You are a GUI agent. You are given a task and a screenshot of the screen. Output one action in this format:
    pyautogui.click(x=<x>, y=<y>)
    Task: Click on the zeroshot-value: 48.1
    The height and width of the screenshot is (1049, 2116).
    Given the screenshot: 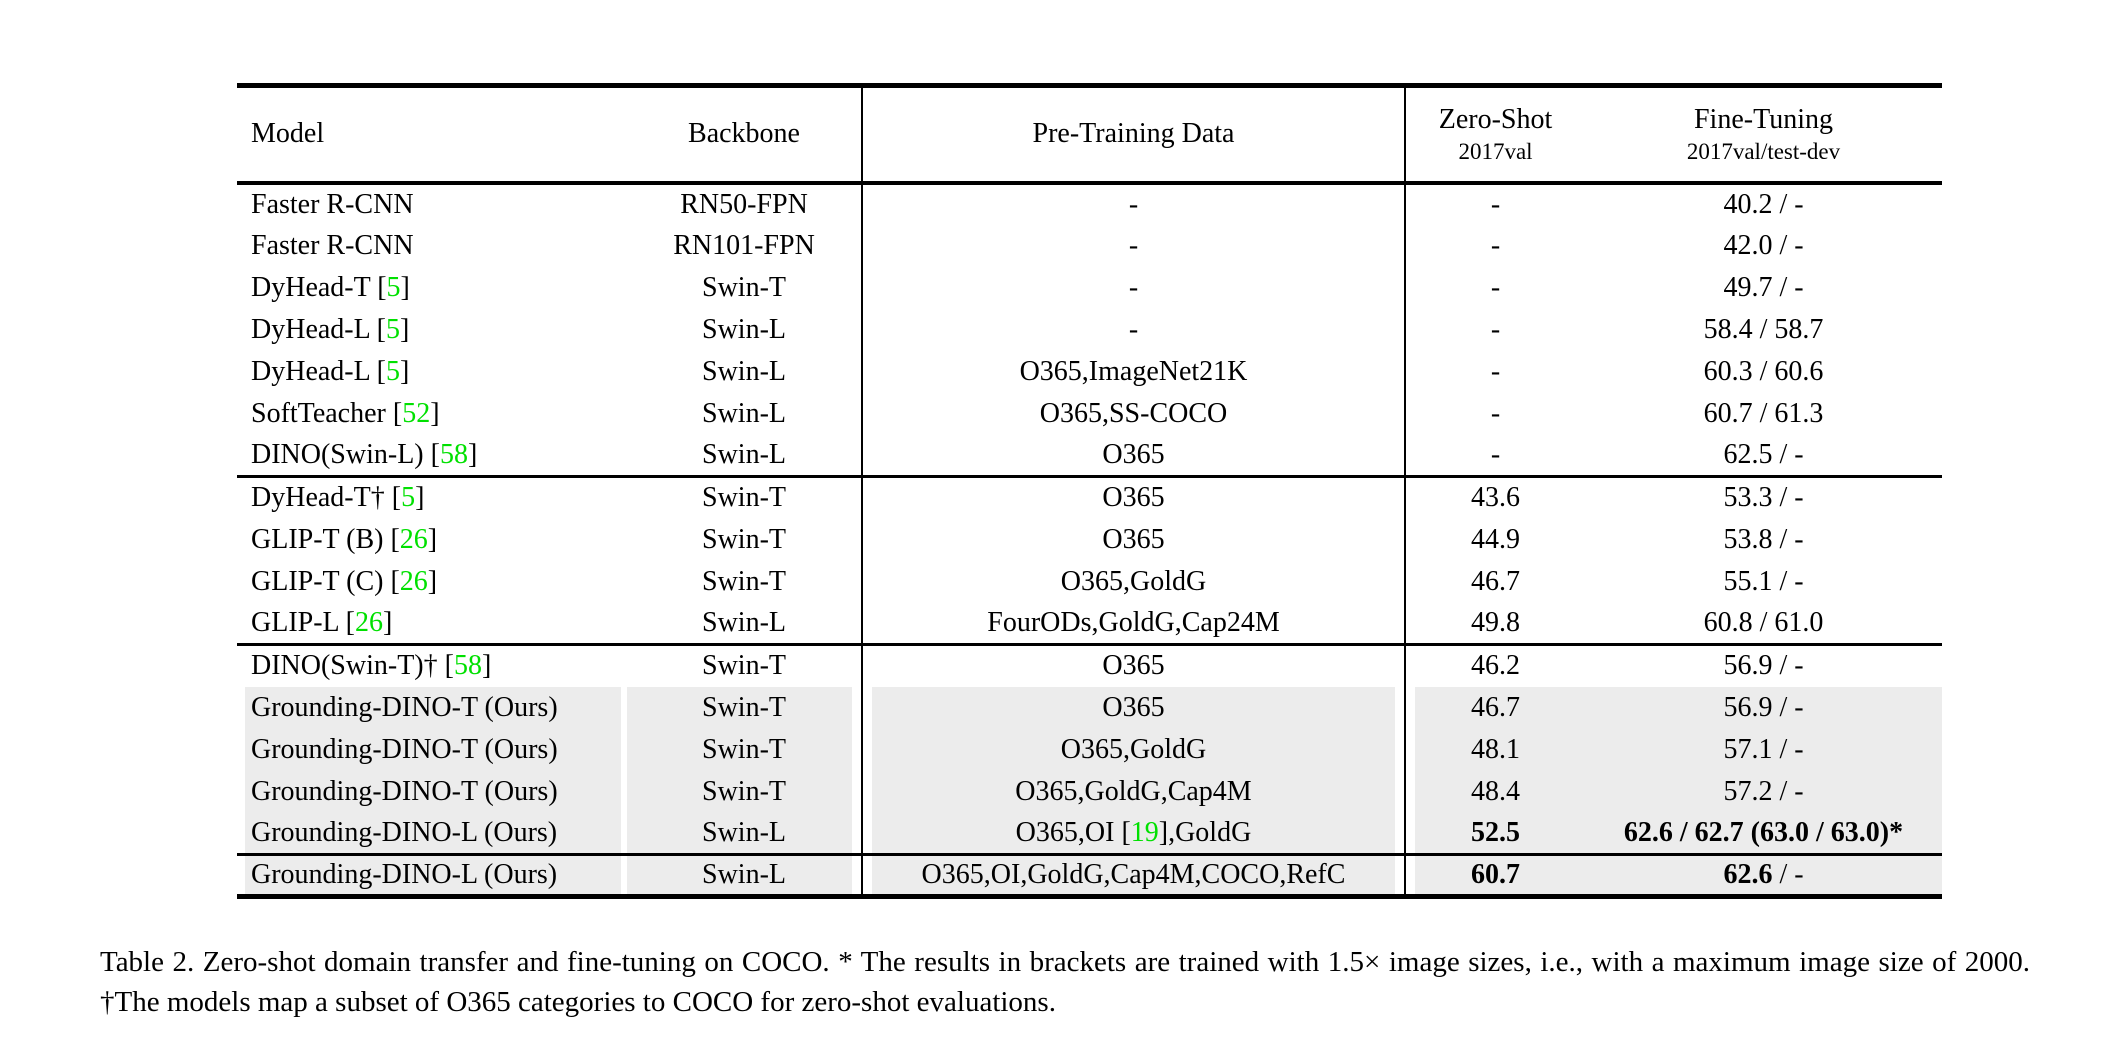 What is the action you would take?
    pyautogui.click(x=1495, y=749)
    